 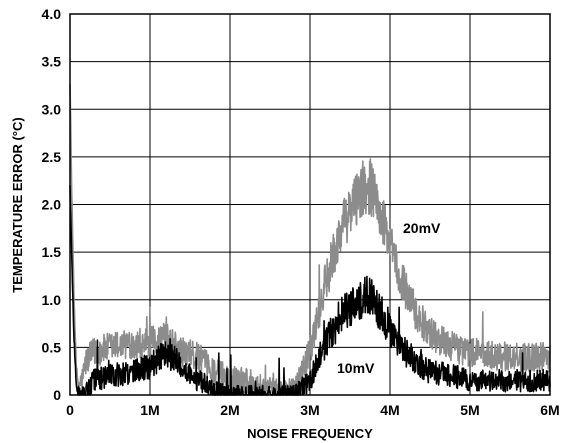 I want to click on y-axis-title: TEMPERATURE ERROR (°C), so click(x=17, y=204).